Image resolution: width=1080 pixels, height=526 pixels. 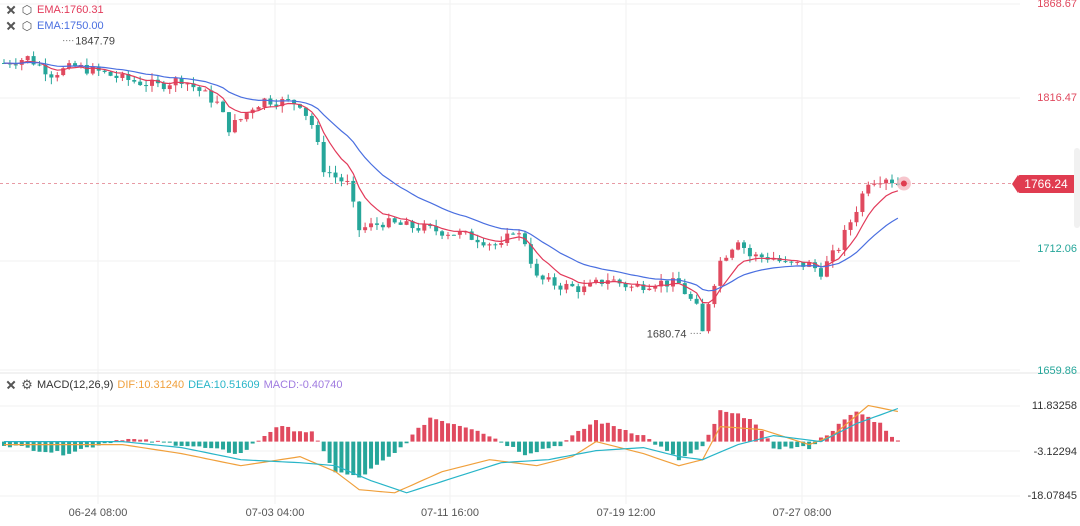 I want to click on time-axis-label: 07-11 16:00, so click(x=450, y=513).